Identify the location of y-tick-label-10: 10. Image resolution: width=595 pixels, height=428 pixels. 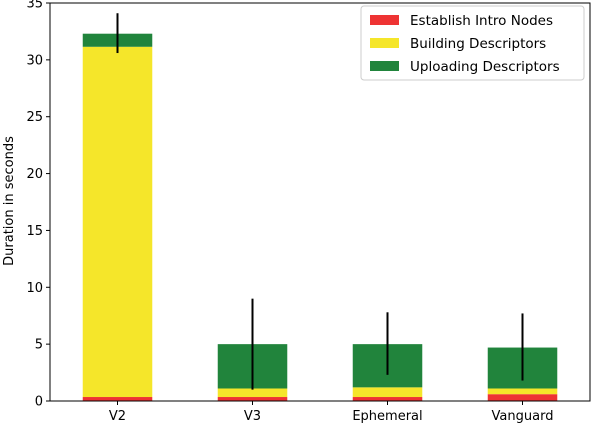
(34, 288).